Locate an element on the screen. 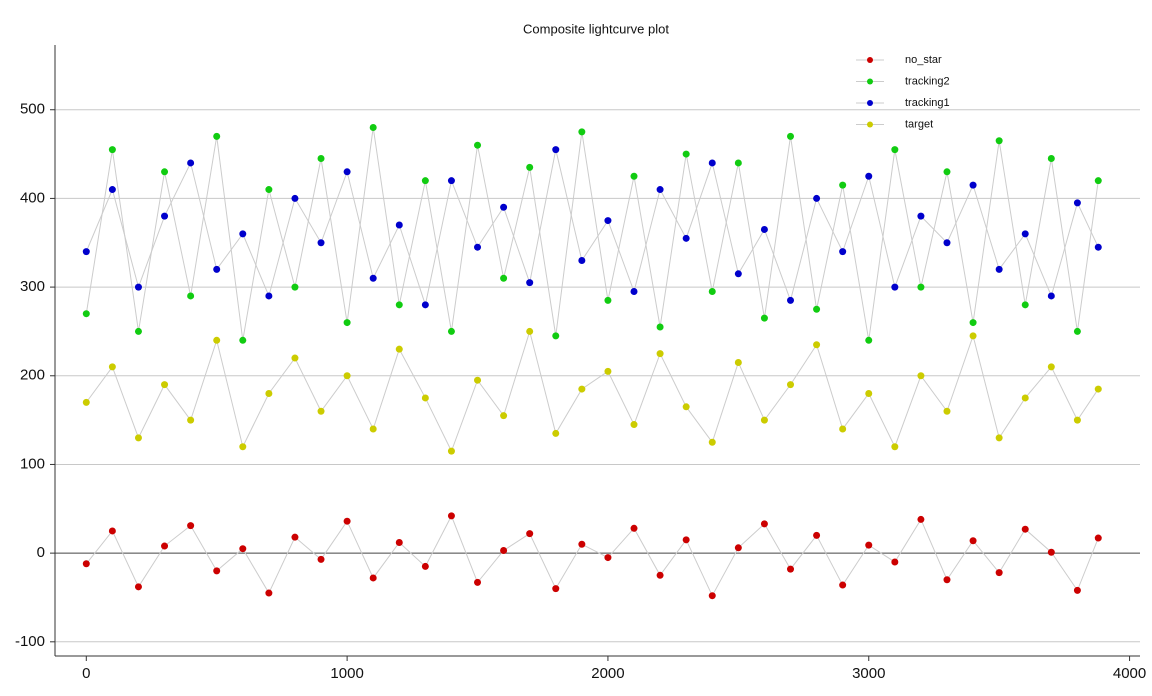  y-tick-label: 0 is located at coordinates (41, 552).